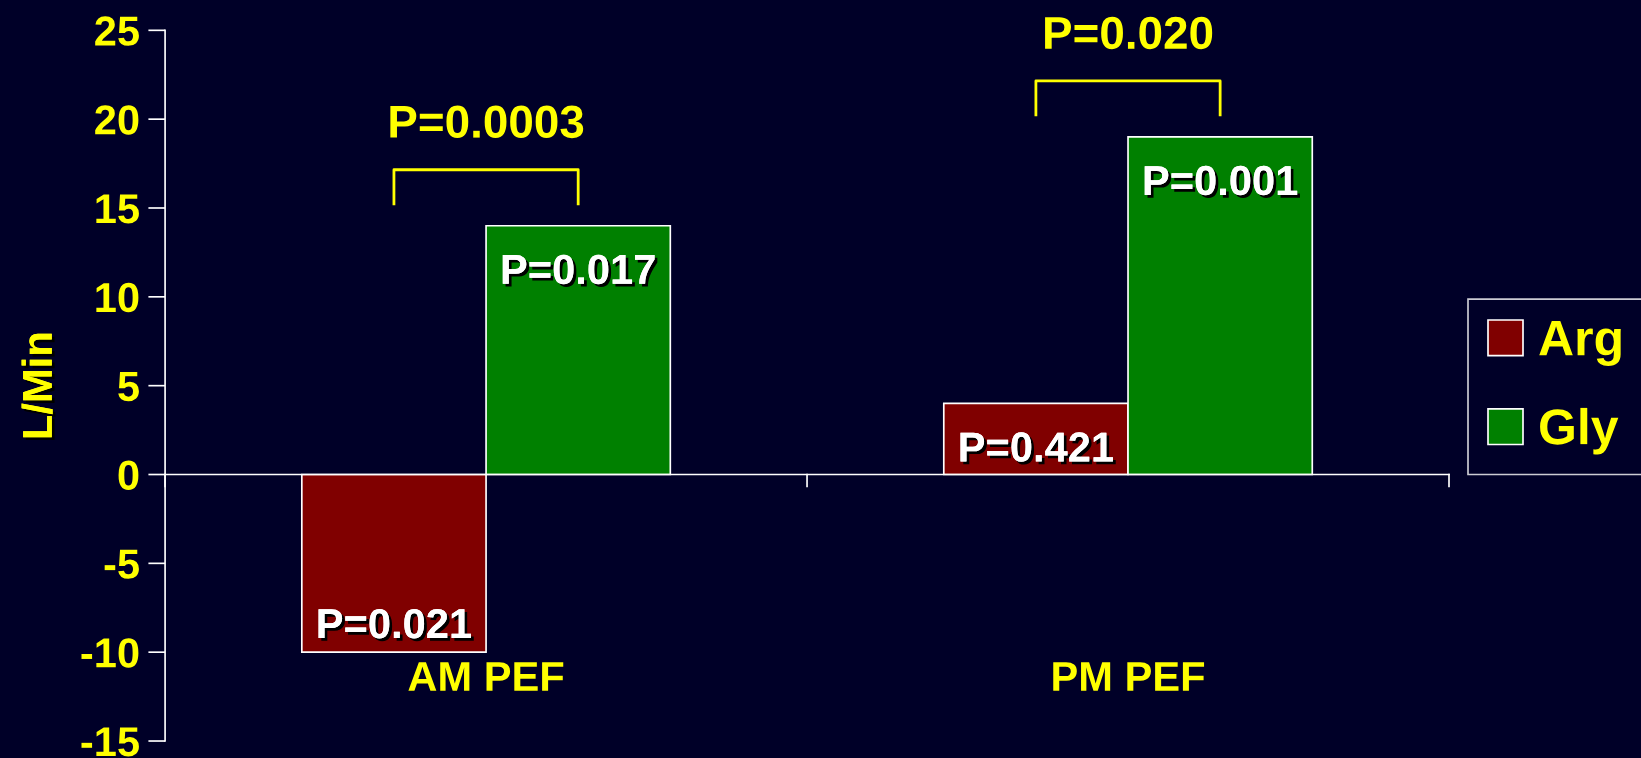  What do you see at coordinates (110, 653) in the screenshot?
I see `y-tick-label: -10` at bounding box center [110, 653].